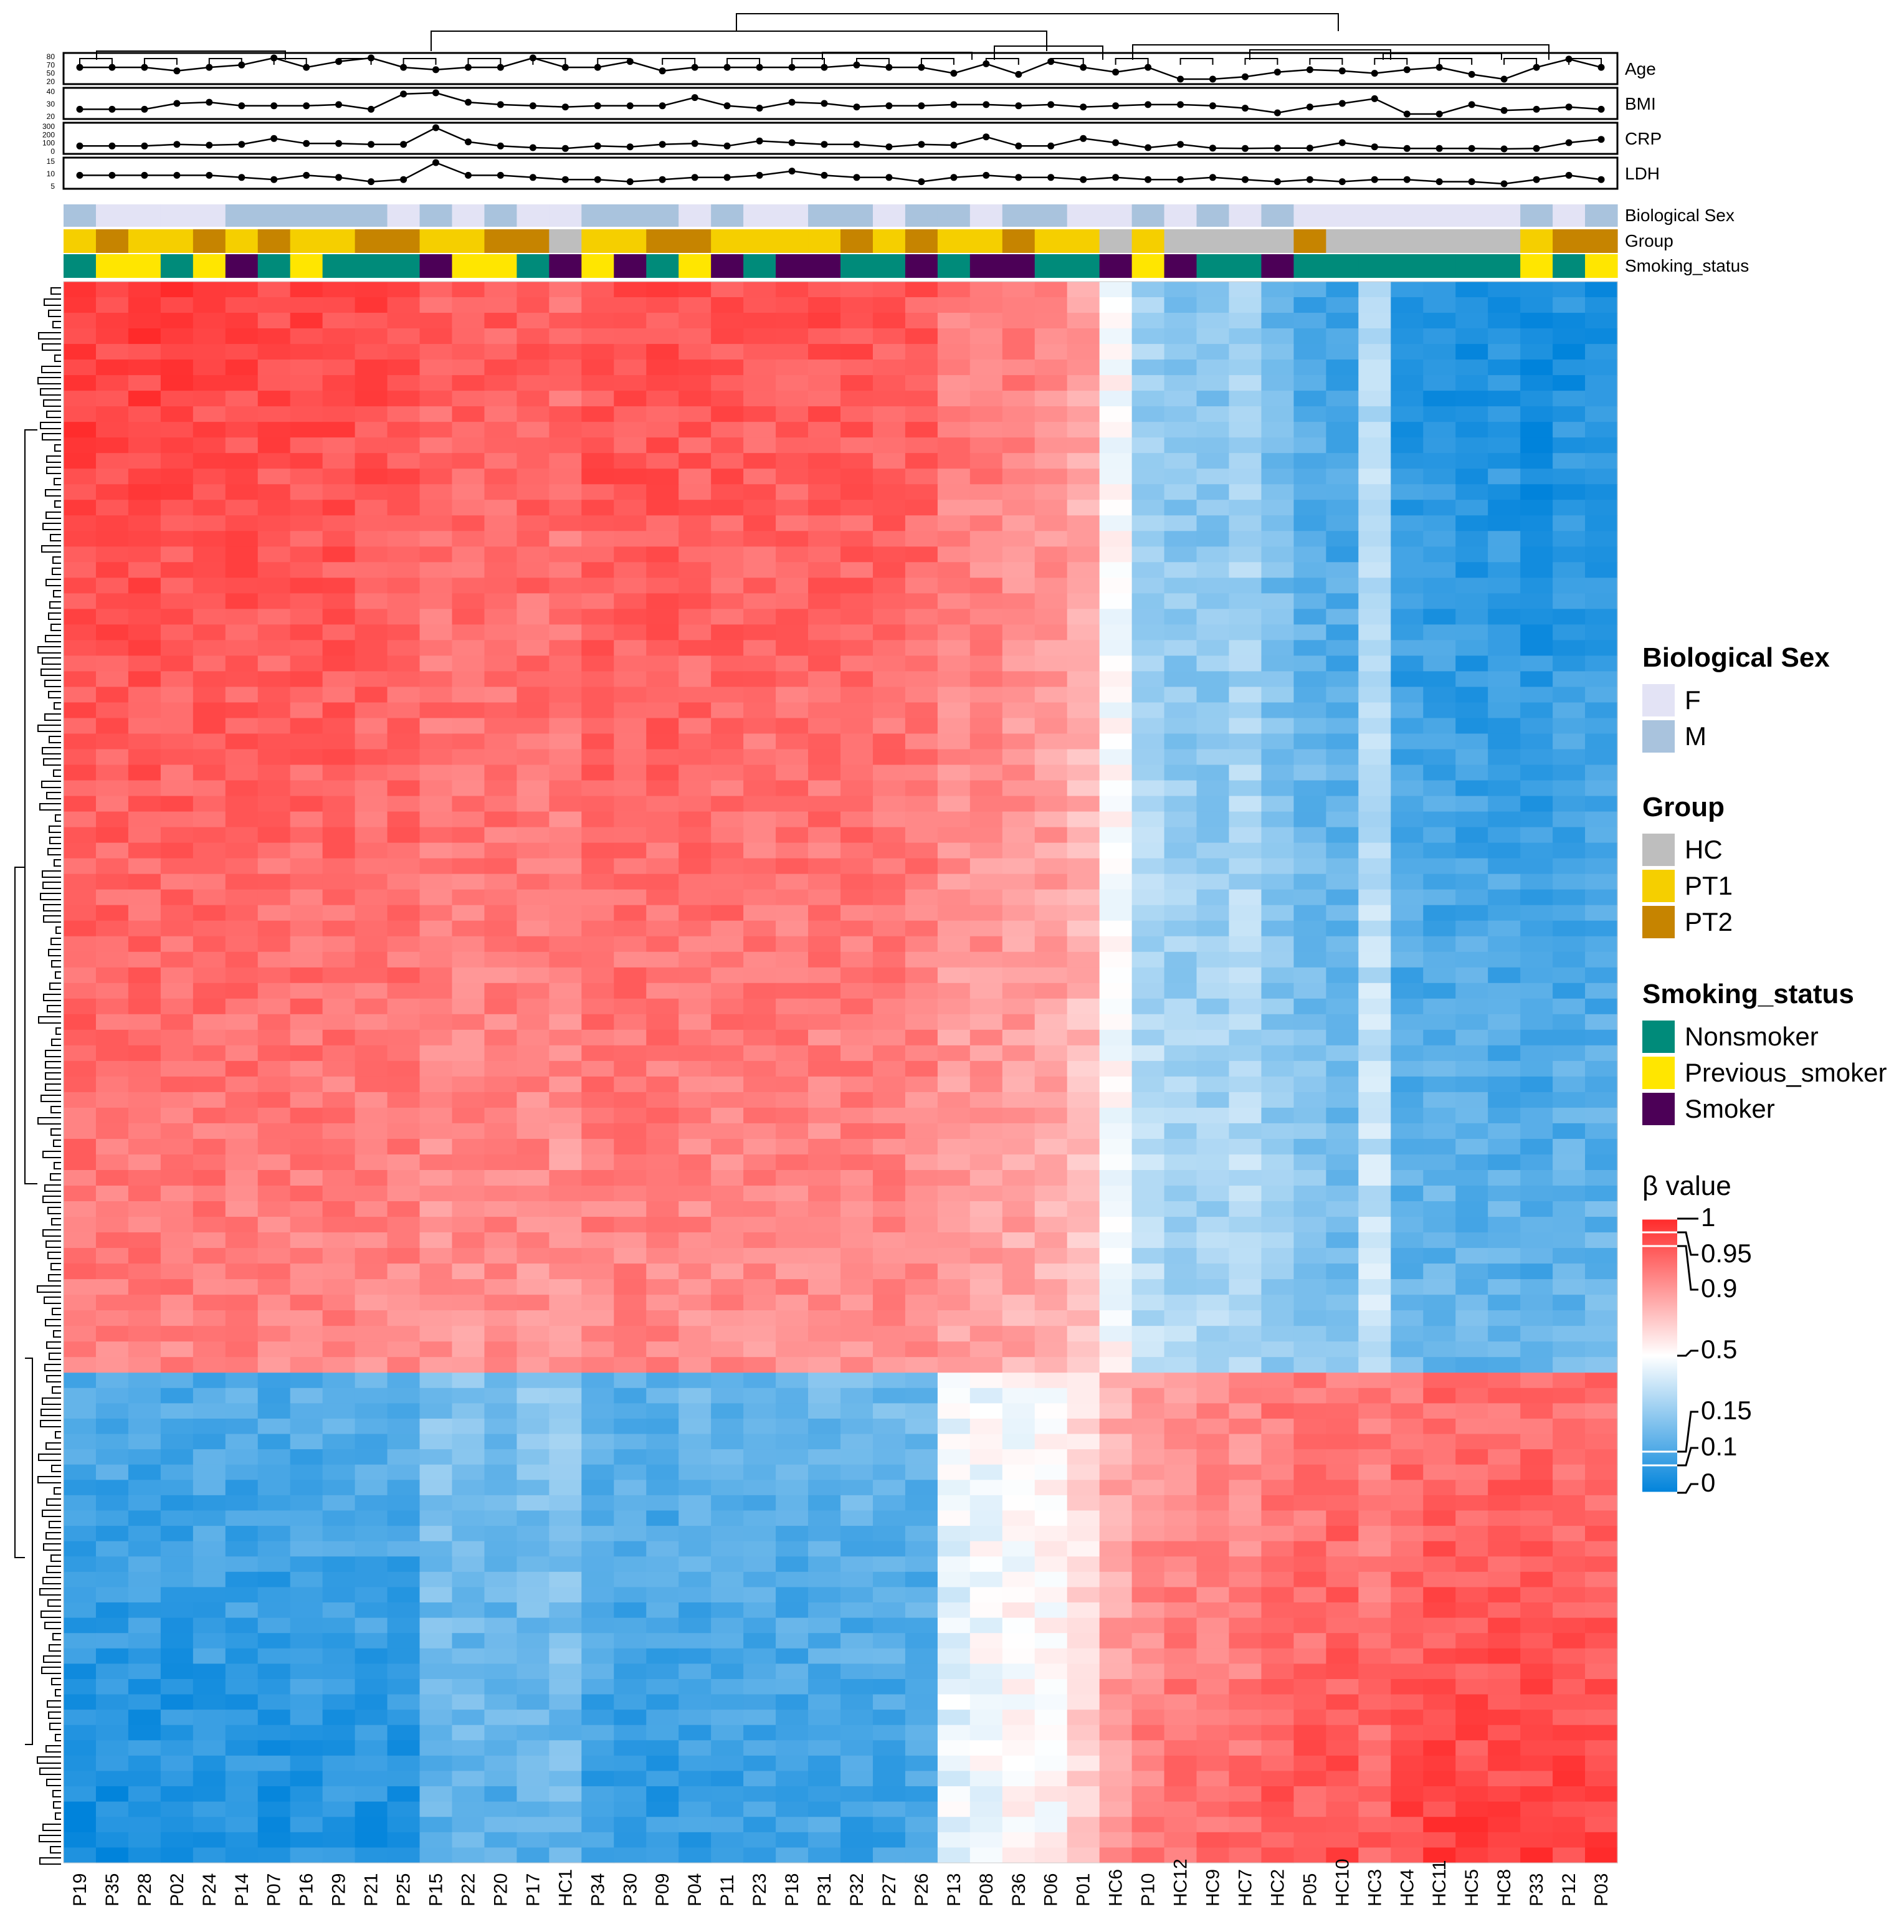 The height and width of the screenshot is (1932, 1904). What do you see at coordinates (1148, 241) in the screenshot?
I see `annotation-cell-group` at bounding box center [1148, 241].